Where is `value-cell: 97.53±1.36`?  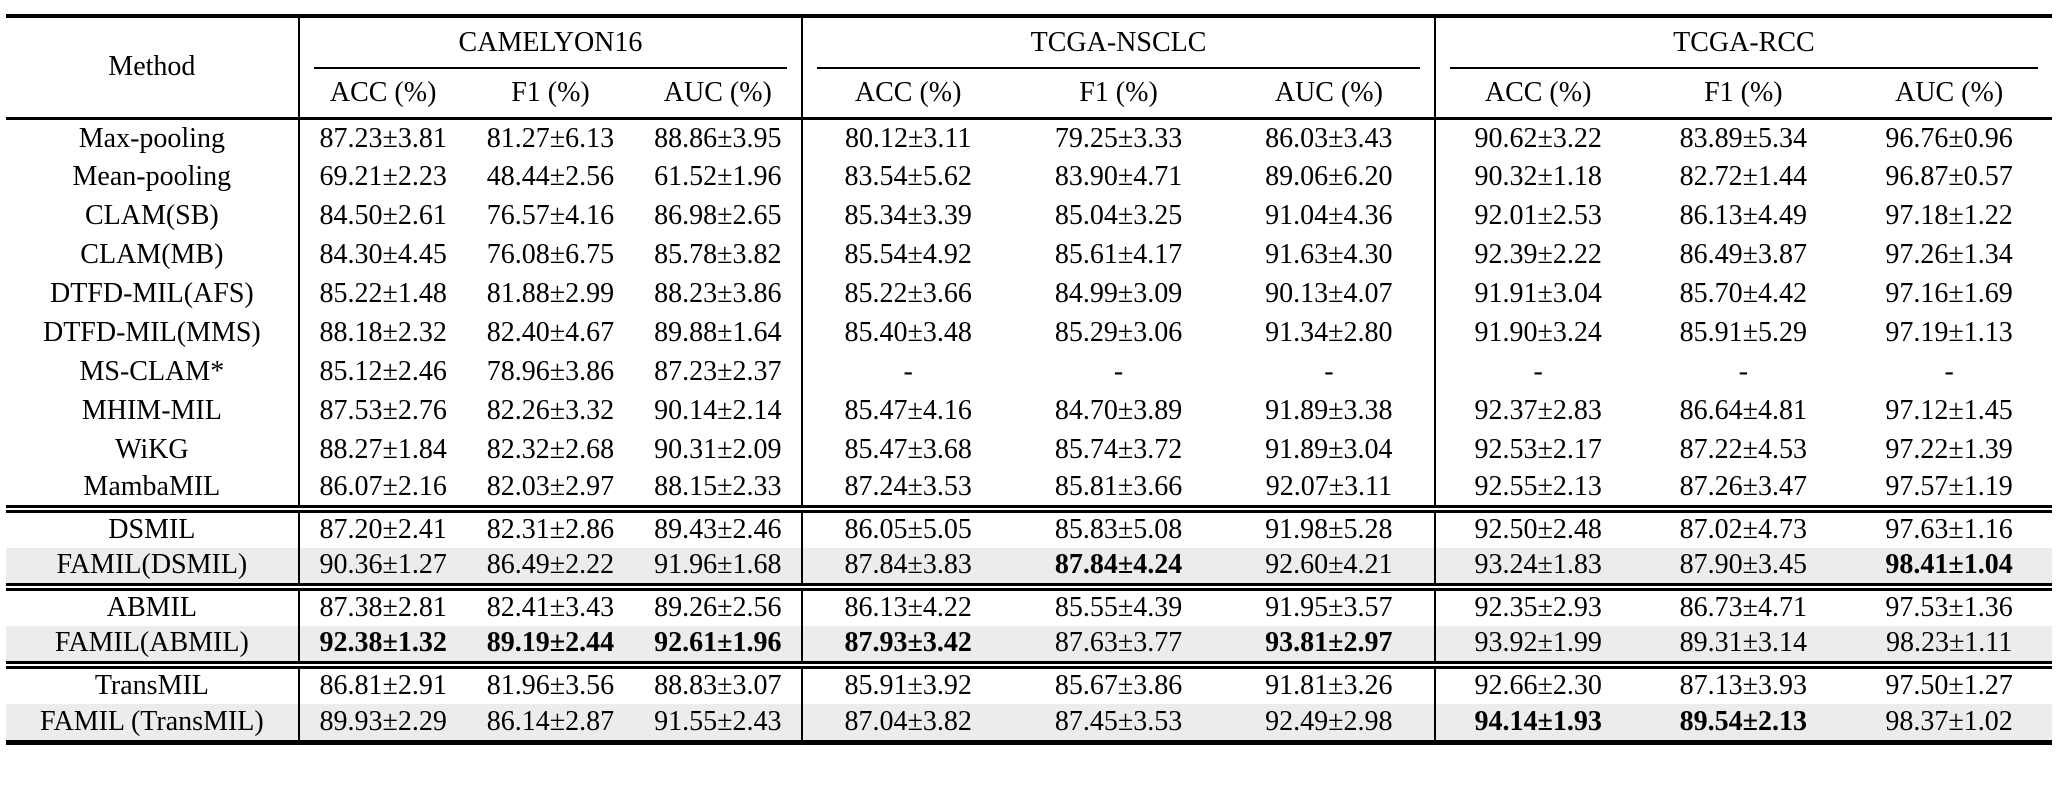
value-cell: 97.53±1.36 is located at coordinates (1949, 607).